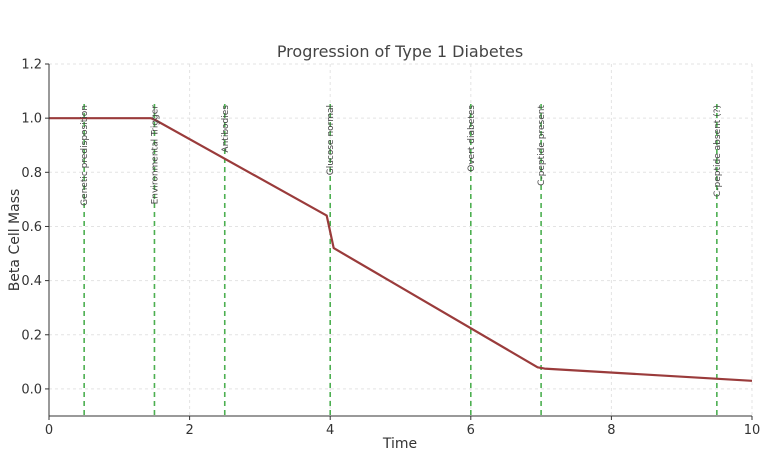 The width and height of the screenshot is (768, 458). What do you see at coordinates (331, 140) in the screenshot?
I see `event-label: Glucose normal` at bounding box center [331, 140].